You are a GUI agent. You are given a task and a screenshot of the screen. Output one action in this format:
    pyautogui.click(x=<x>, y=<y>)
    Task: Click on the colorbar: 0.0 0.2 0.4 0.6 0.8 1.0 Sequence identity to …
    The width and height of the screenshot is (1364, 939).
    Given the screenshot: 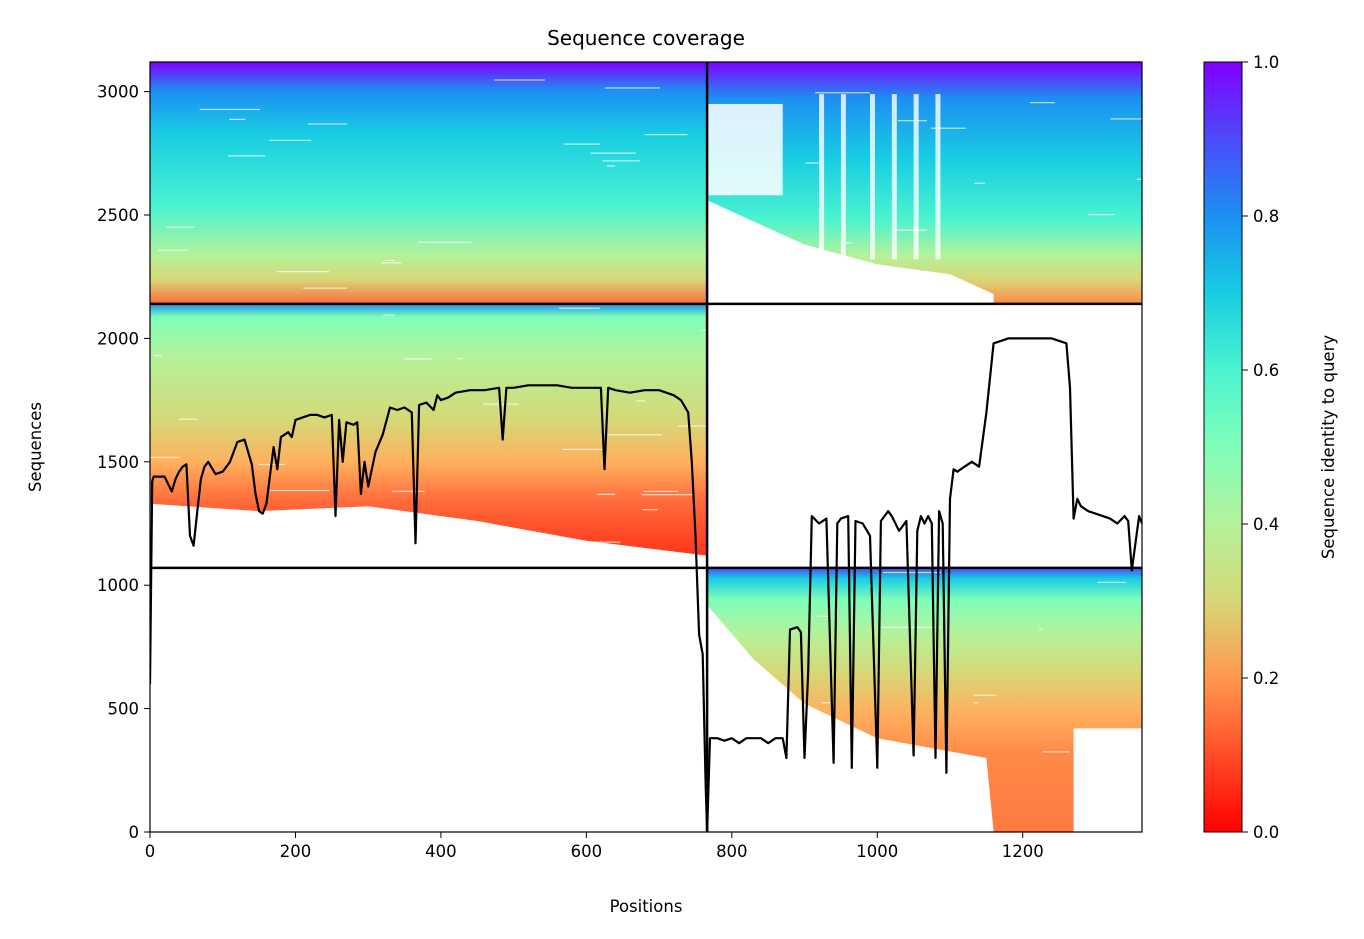 What is the action you would take?
    pyautogui.click(x=1270, y=447)
    